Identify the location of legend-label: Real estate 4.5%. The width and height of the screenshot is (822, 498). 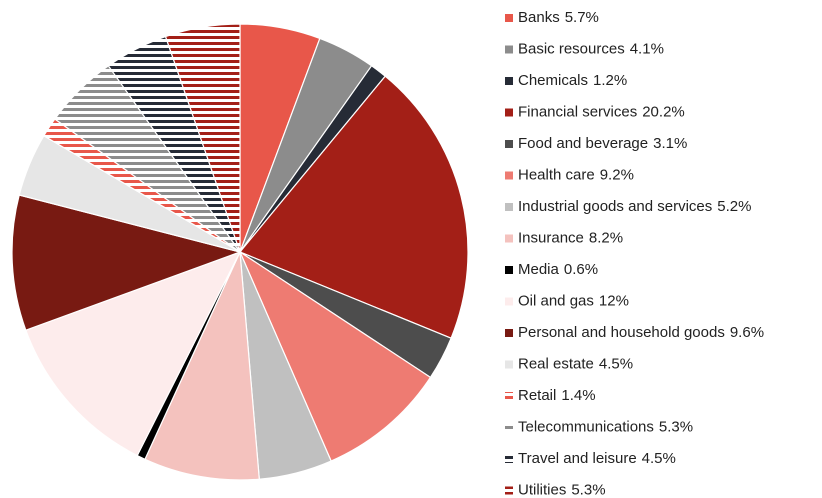
(575, 363).